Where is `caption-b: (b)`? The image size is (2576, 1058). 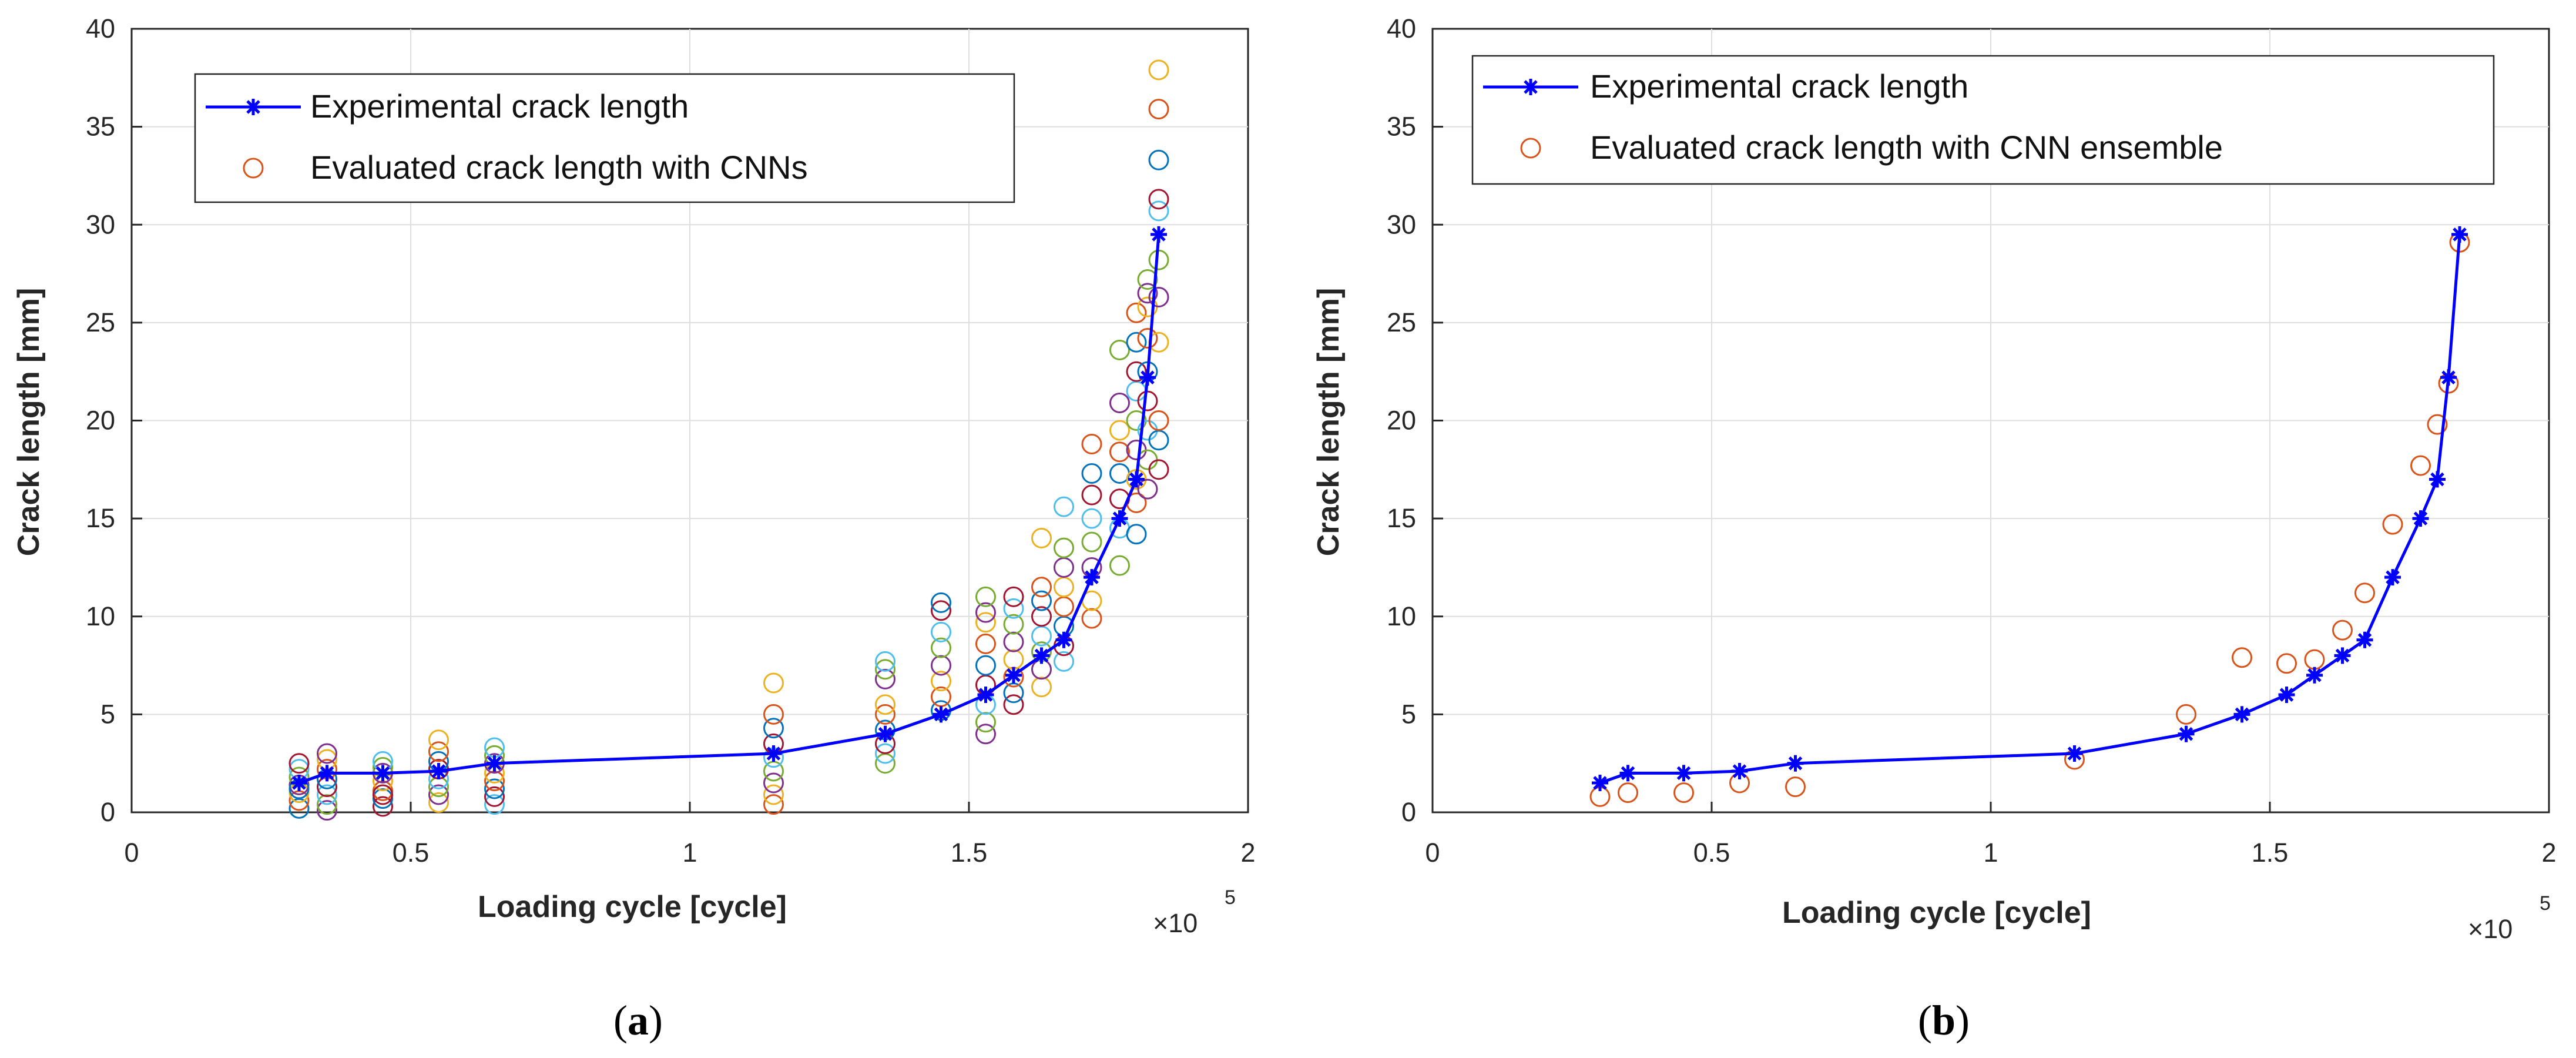 caption-b: (b) is located at coordinates (1944, 1020).